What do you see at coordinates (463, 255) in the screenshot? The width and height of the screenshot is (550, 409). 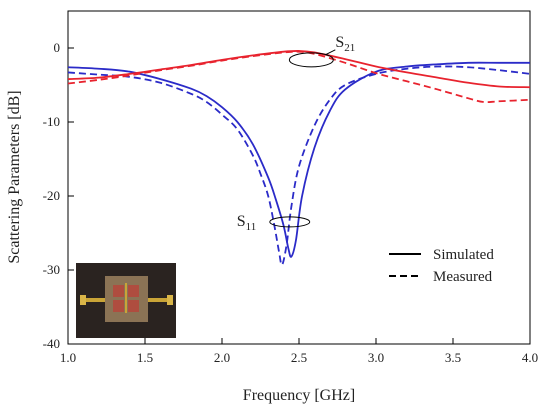 I see `legend-label-simulated: Simulated` at bounding box center [463, 255].